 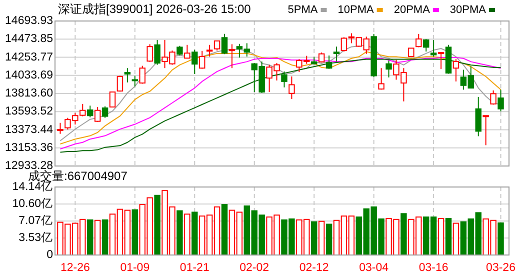 What do you see at coordinates (29, 148) in the screenshot?
I see `y-tick-label: 13153.36` at bounding box center [29, 148].